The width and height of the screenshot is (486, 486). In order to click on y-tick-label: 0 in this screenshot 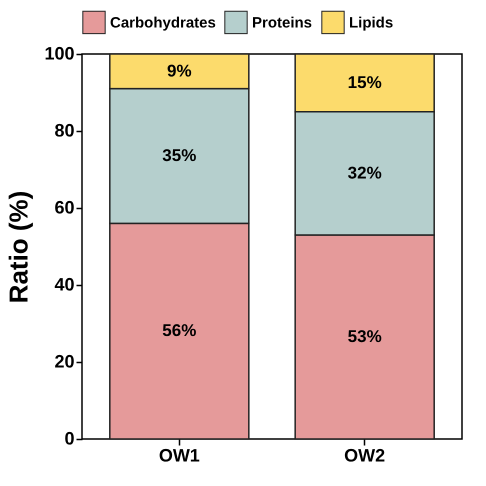, I will do `click(69, 438)`.